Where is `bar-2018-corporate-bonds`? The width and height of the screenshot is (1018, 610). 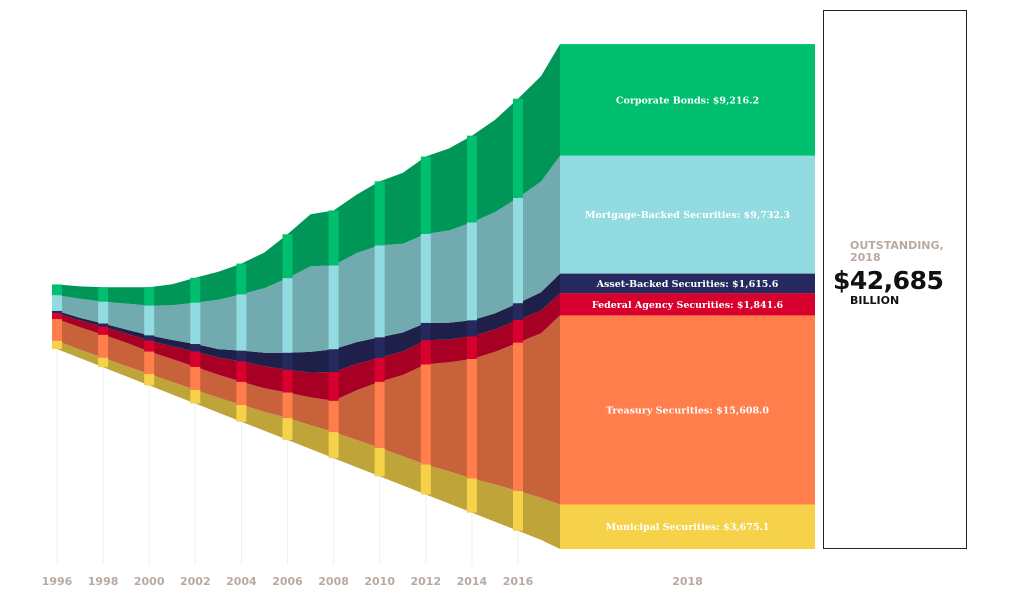 bar-2018-corporate-bonds is located at coordinates (687, 100).